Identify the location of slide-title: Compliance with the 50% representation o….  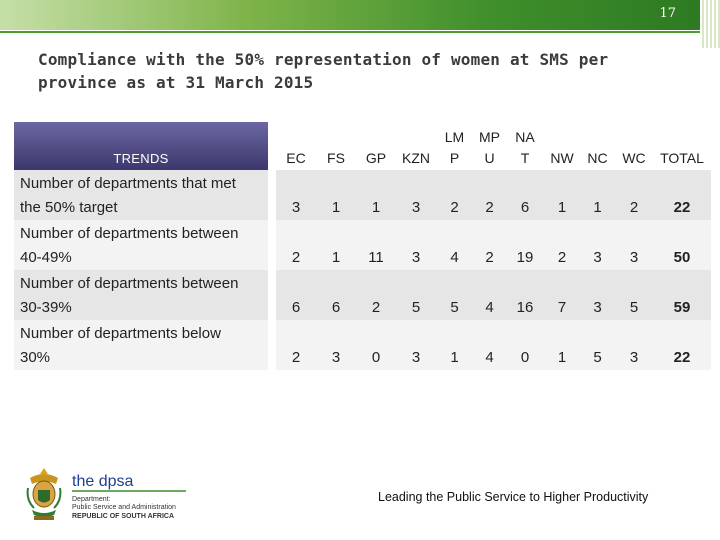
(348, 71).